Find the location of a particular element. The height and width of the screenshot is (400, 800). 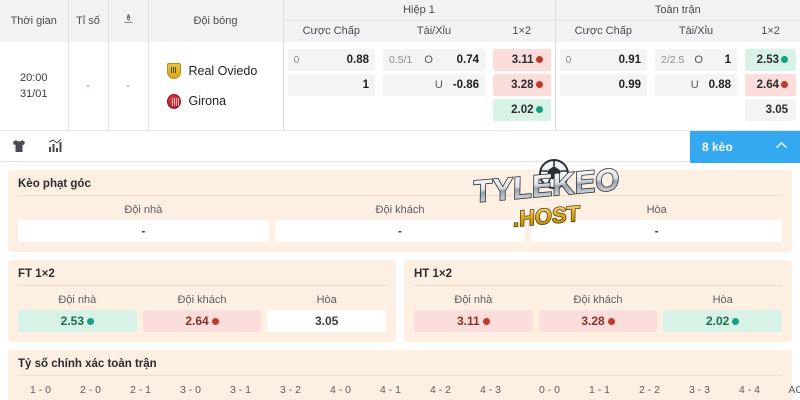

correct-score-label: 3 - 0 is located at coordinates (190, 390).